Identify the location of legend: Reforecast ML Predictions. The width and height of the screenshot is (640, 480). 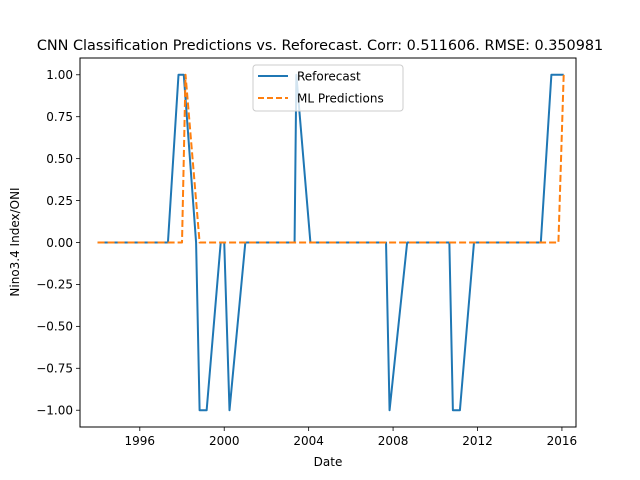
(328, 88).